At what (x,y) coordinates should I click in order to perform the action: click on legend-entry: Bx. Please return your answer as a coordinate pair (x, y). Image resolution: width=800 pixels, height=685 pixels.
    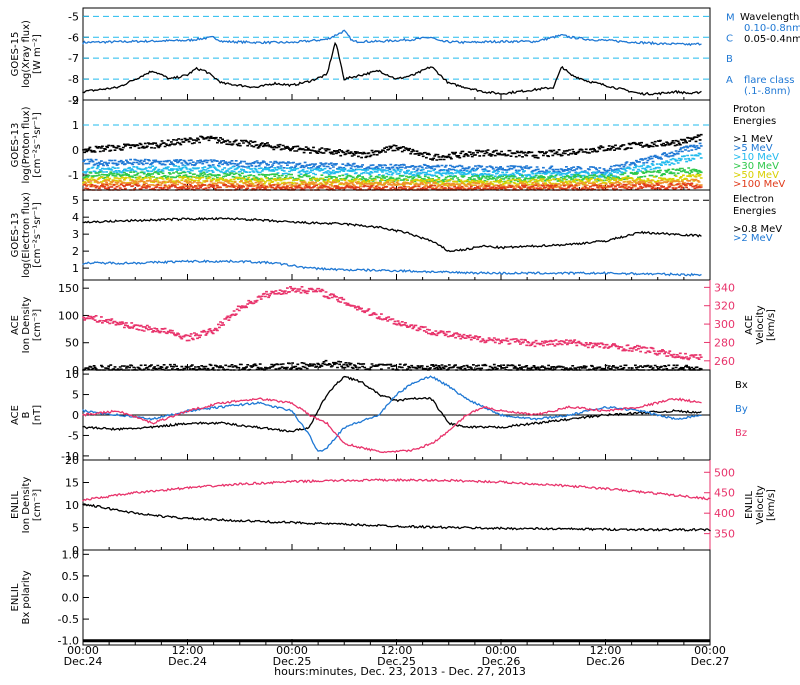
    Looking at the image, I should click on (741, 385).